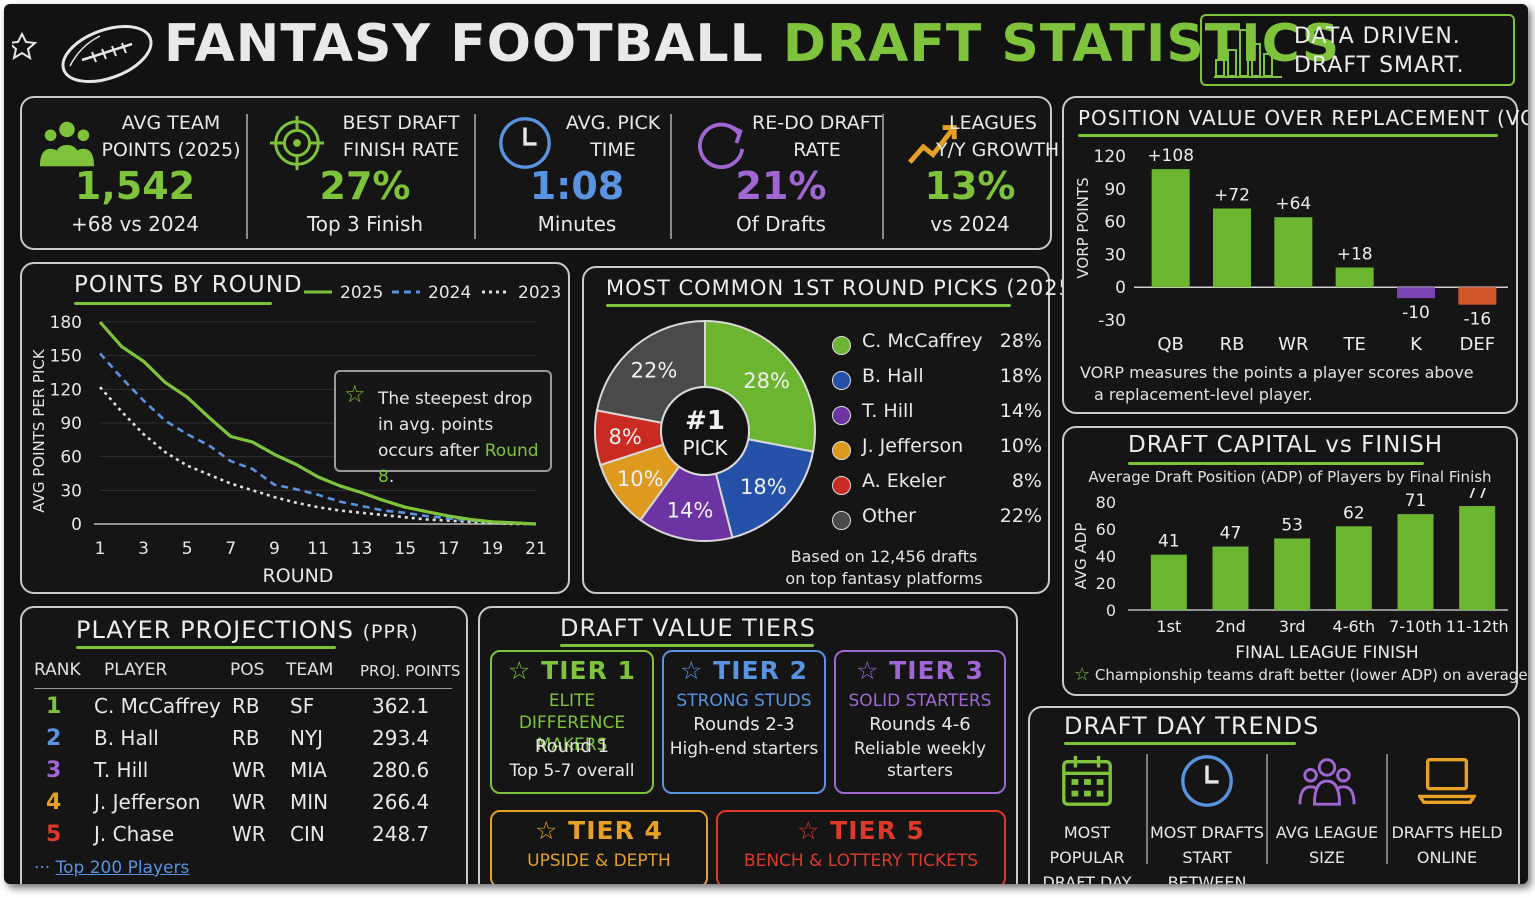  What do you see at coordinates (1106, 556) in the screenshot?
I see `y-tick-label: 40` at bounding box center [1106, 556].